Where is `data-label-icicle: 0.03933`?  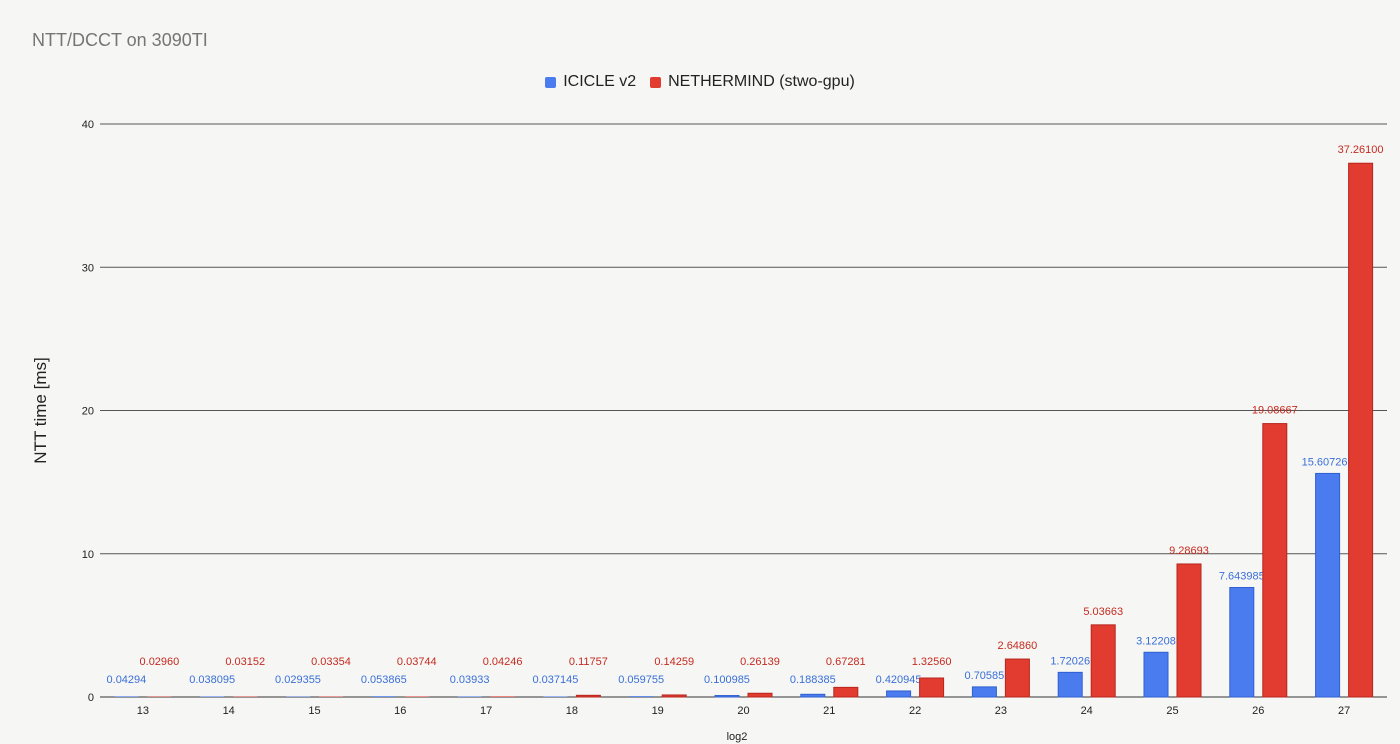 data-label-icicle: 0.03933 is located at coordinates (470, 680).